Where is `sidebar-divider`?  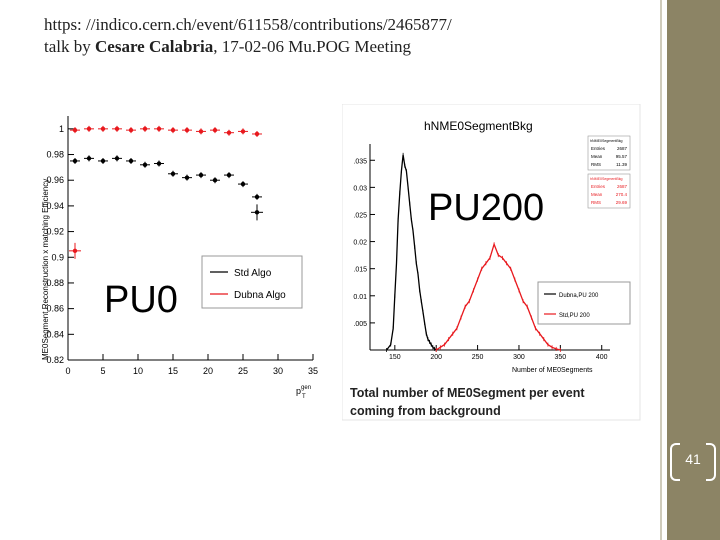 sidebar-divider is located at coordinates (661, 270).